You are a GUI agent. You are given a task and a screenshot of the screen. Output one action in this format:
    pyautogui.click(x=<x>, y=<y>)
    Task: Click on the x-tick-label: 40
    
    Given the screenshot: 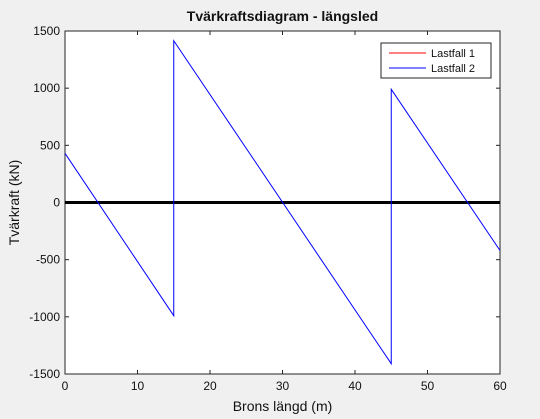 What is the action you would take?
    pyautogui.click(x=355, y=386)
    